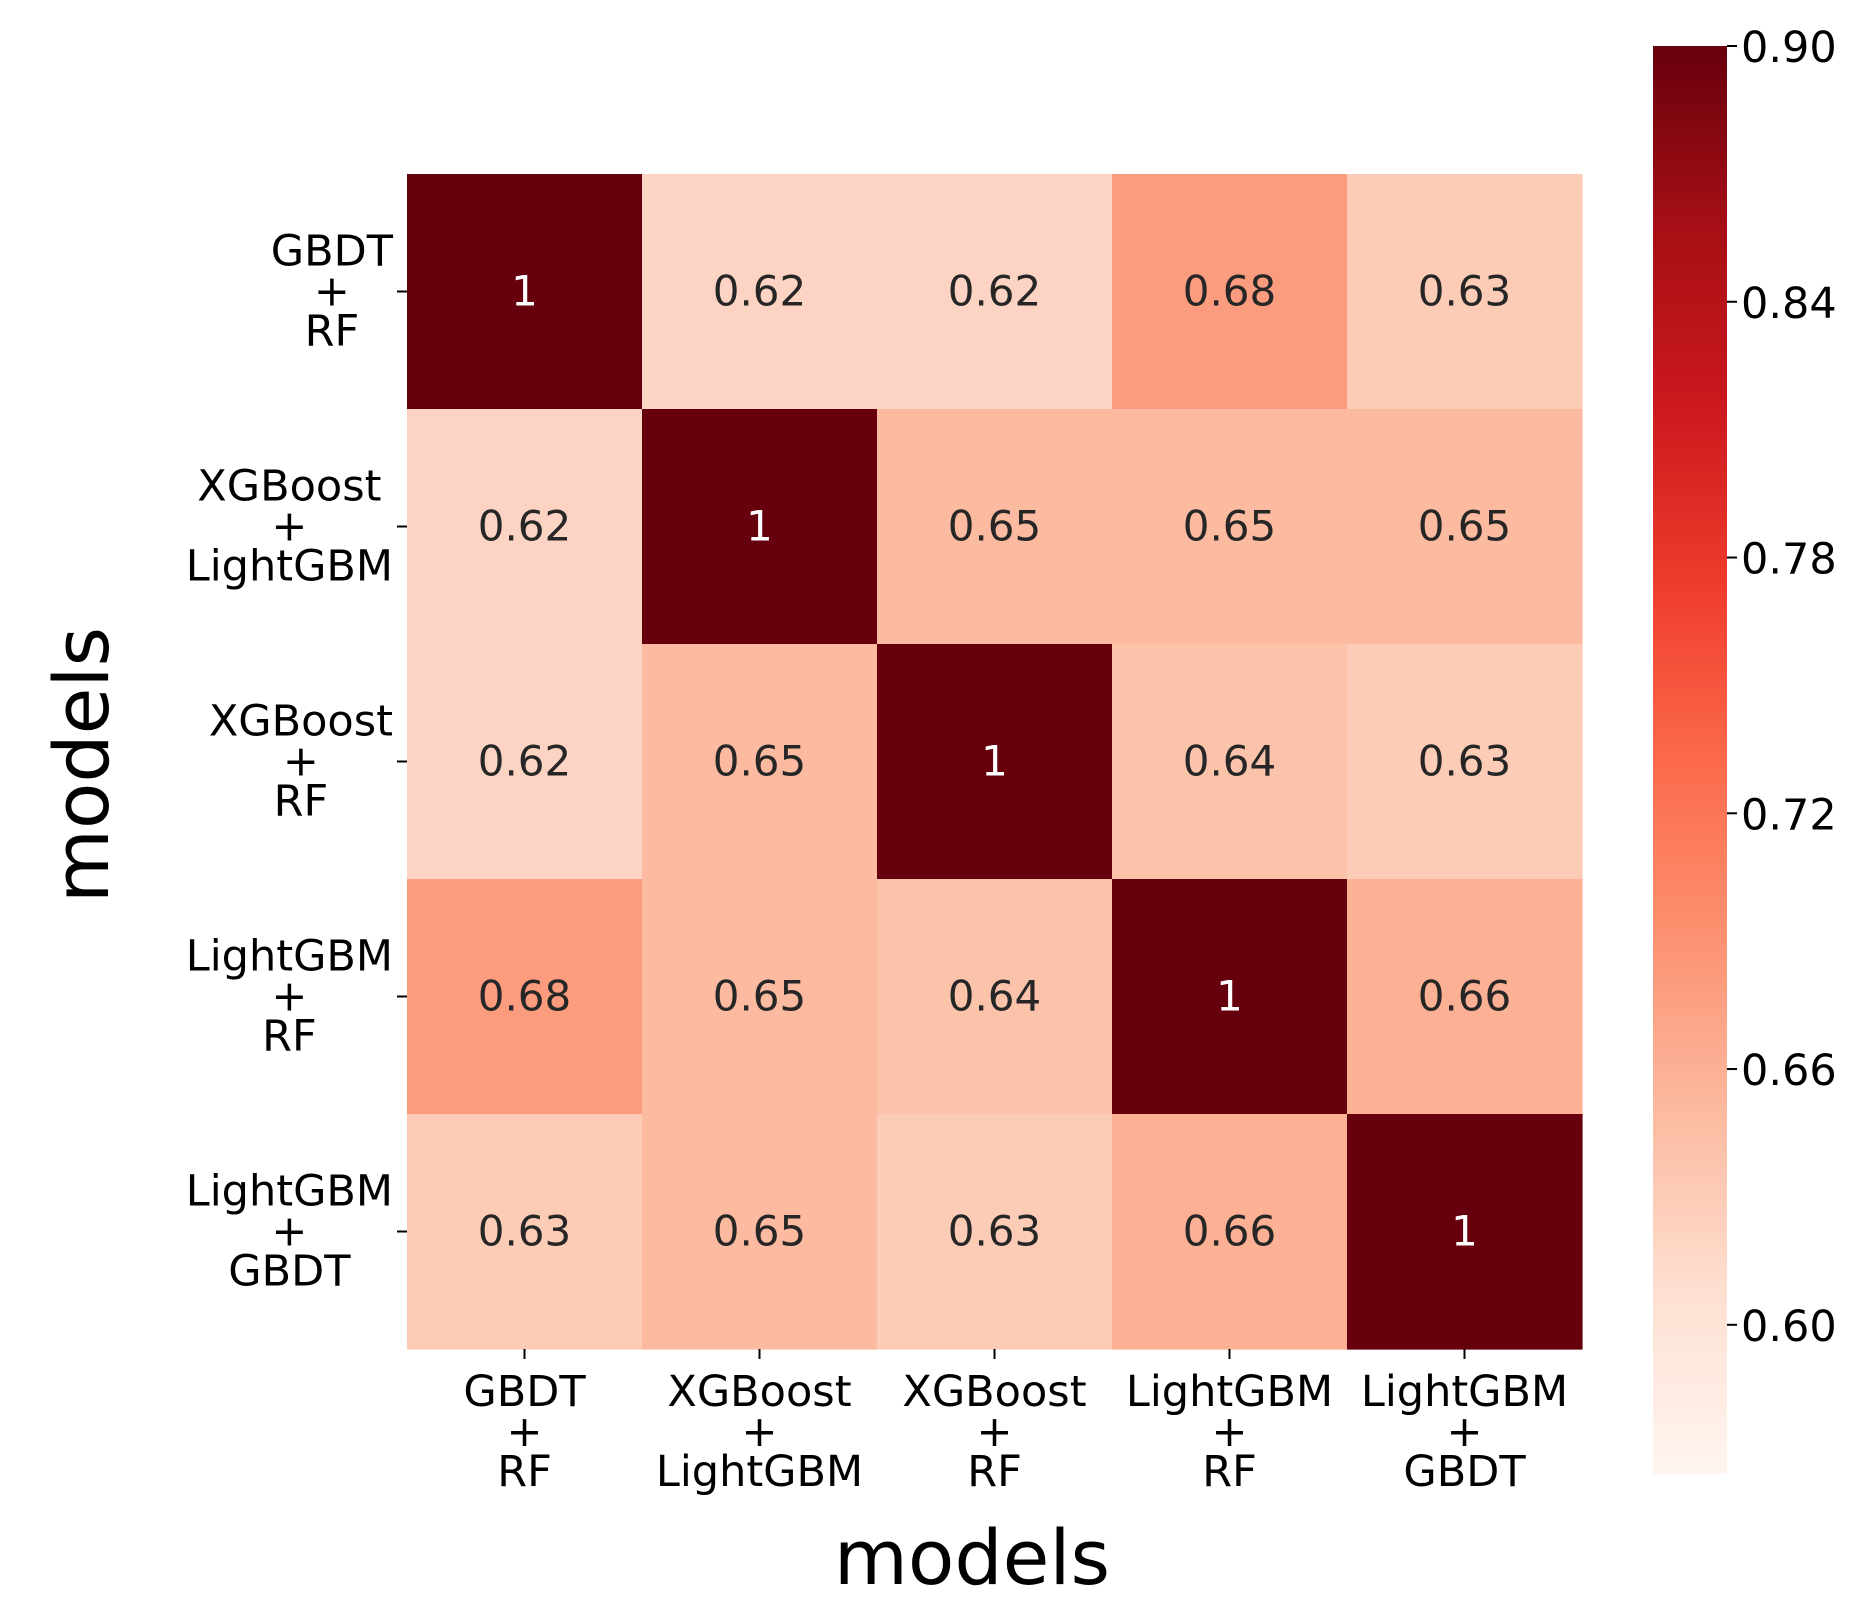 The height and width of the screenshot is (1614, 1850). I want to click on heatmap-cell-r3-c1, so click(760, 997).